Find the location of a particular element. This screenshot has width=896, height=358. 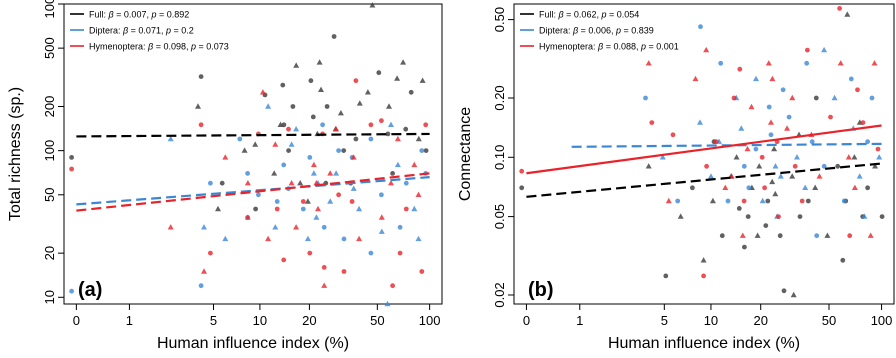

legend-label: Hymenoptera: β = 0.088, p = 0.001 is located at coordinates (609, 47).